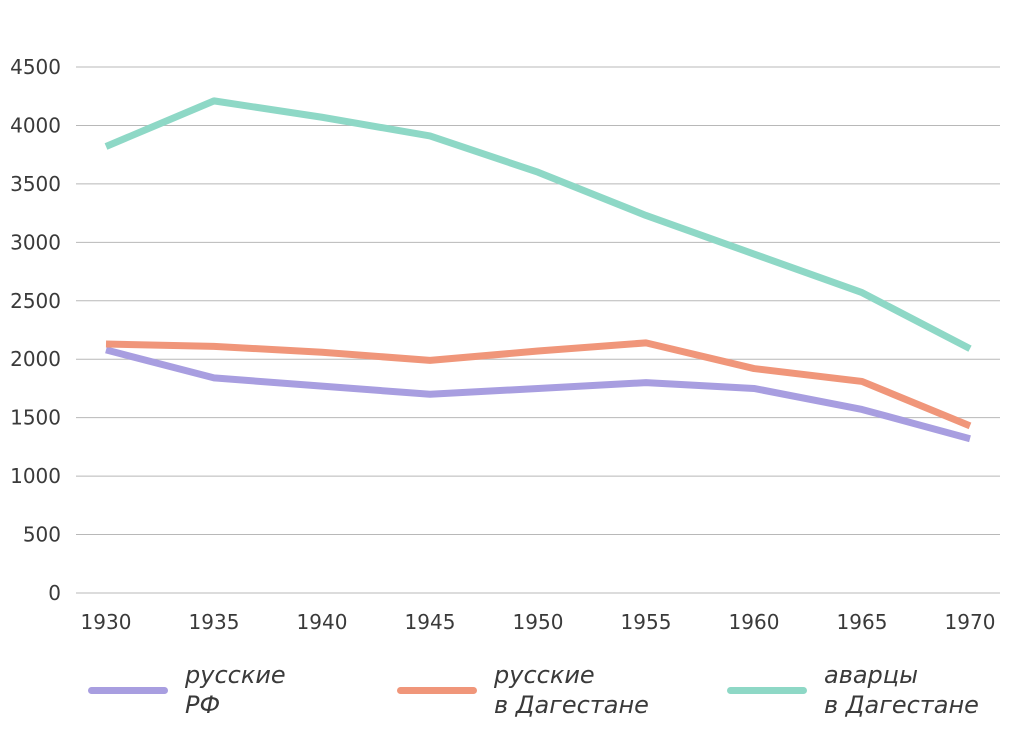  I want to click on x-tick-label: 1960, so click(754, 622).